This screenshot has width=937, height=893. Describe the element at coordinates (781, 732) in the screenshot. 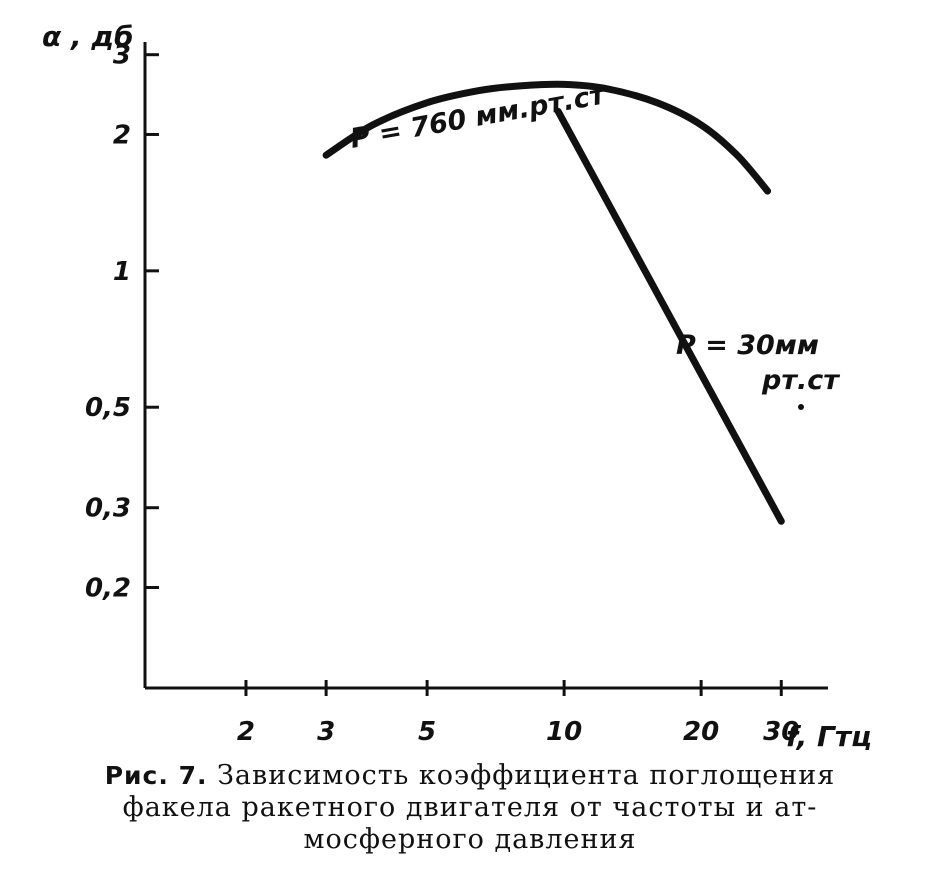

I see `x-tick-label: 30` at that location.